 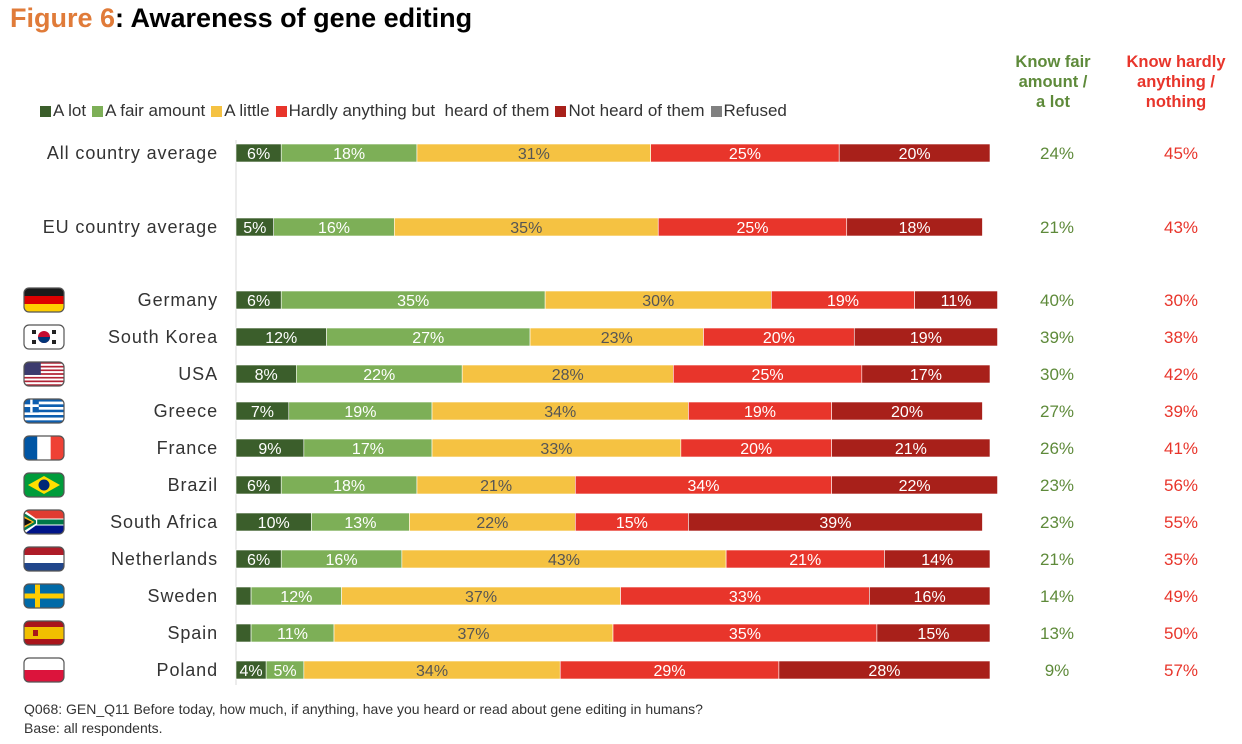 What do you see at coordinates (560, 412) in the screenshot?
I see `data-label-greece-a-little: 34%` at bounding box center [560, 412].